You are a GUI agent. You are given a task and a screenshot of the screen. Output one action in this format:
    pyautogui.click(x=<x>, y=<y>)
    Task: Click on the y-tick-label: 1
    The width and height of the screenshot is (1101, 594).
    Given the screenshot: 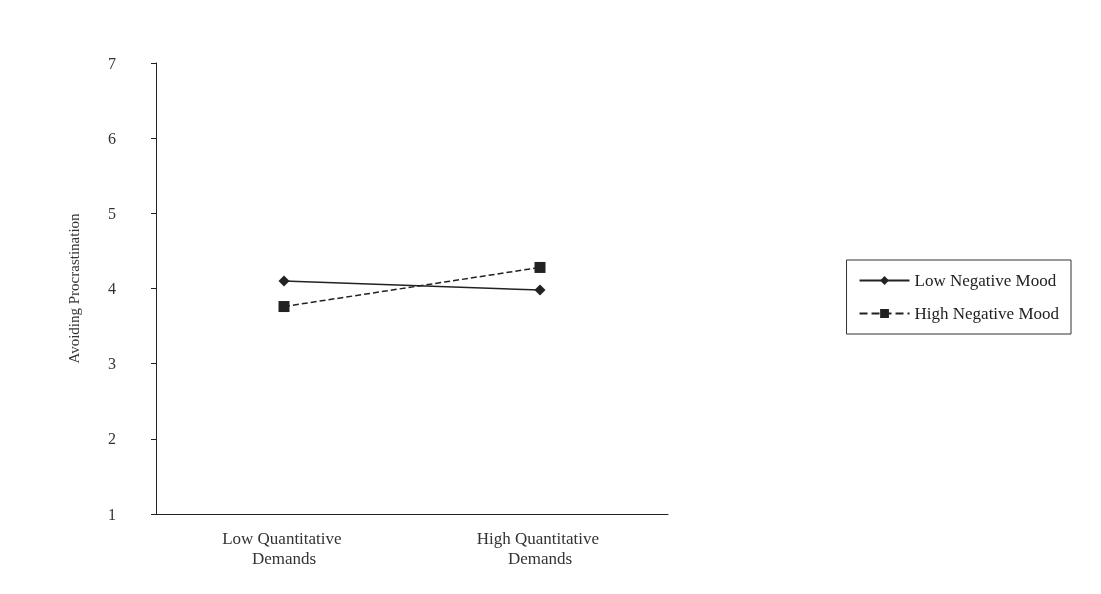 What is the action you would take?
    pyautogui.click(x=112, y=514)
    